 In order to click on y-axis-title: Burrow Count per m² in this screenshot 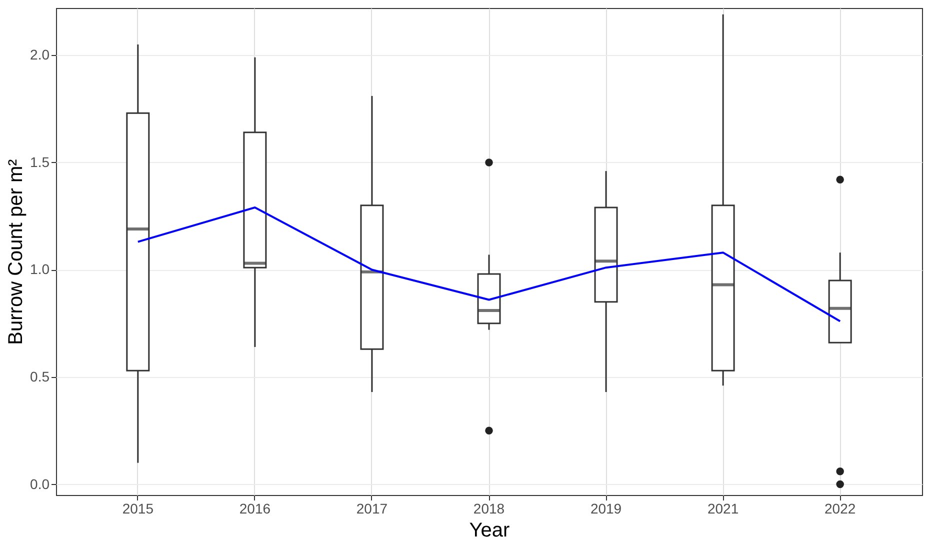, I will do `click(16, 251)`.